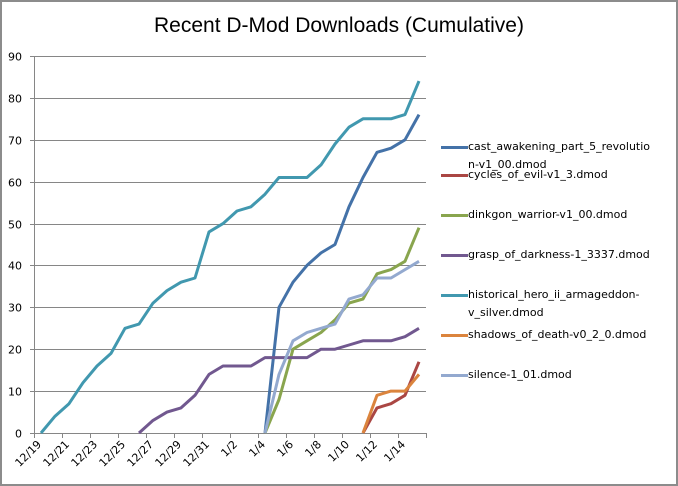 This screenshot has width=678, height=486. I want to click on legend-label-line: n-v1_00.dmod, so click(507, 164).